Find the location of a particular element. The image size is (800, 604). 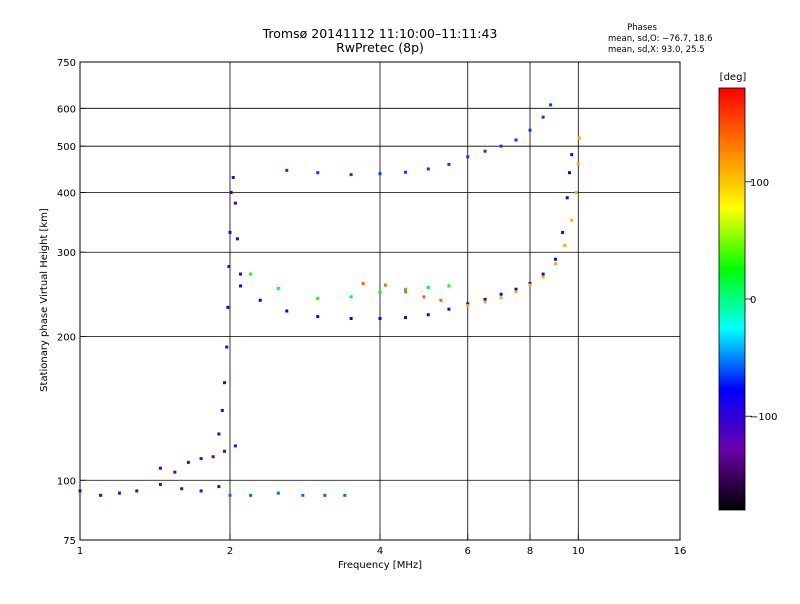

x-tick-label: 2 is located at coordinates (230, 551).